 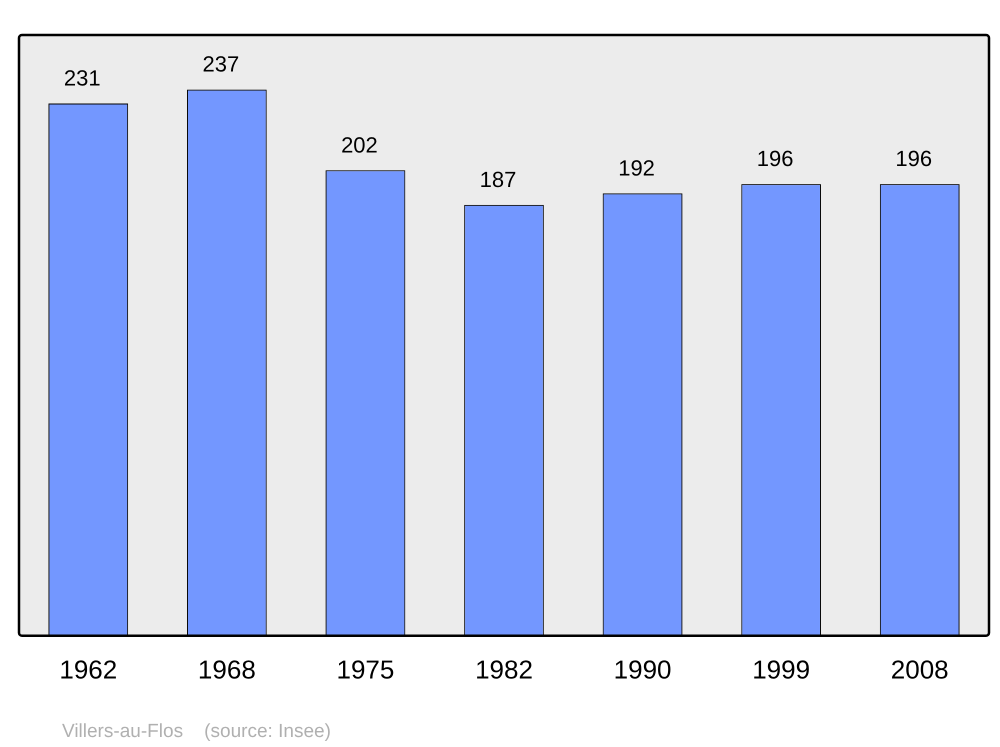 I want to click on data-label: 231, so click(x=82, y=78).